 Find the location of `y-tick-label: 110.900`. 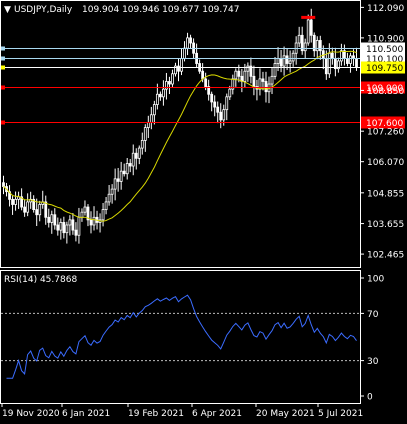

y-tick-label: 110.900 is located at coordinates (385, 39).